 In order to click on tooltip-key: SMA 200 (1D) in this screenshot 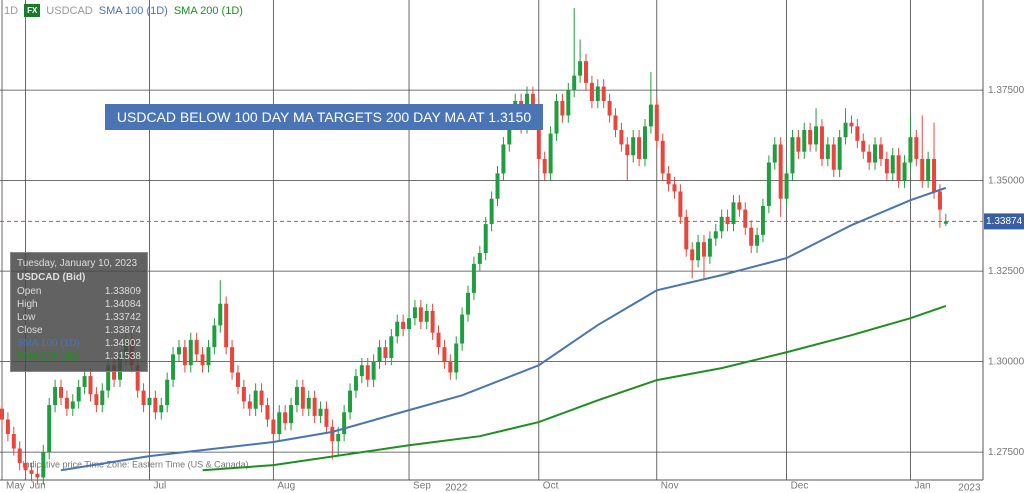, I will do `click(48, 356)`.